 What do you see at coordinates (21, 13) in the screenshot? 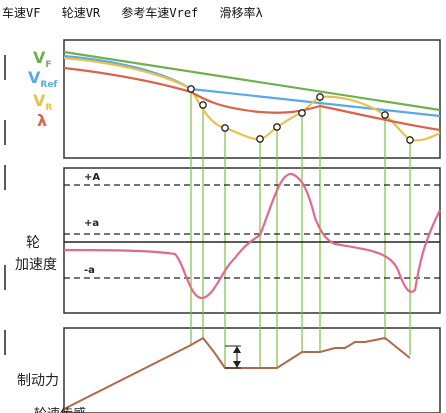
I see `header-item-vehicle-speed: 车速VF` at bounding box center [21, 13].